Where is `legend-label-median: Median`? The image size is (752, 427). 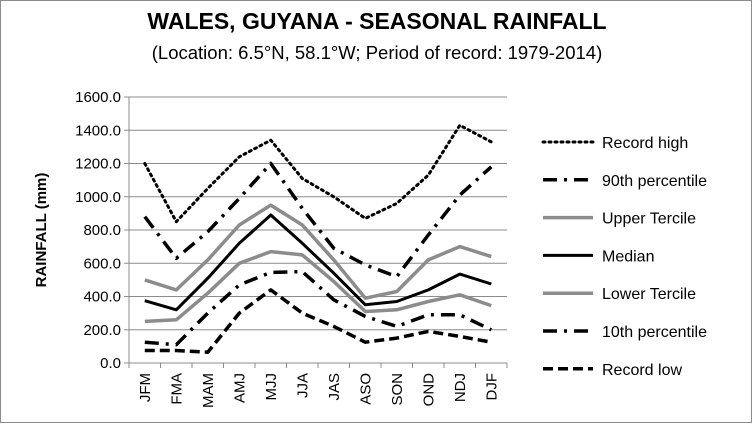
legend-label-median: Median is located at coordinates (628, 256).